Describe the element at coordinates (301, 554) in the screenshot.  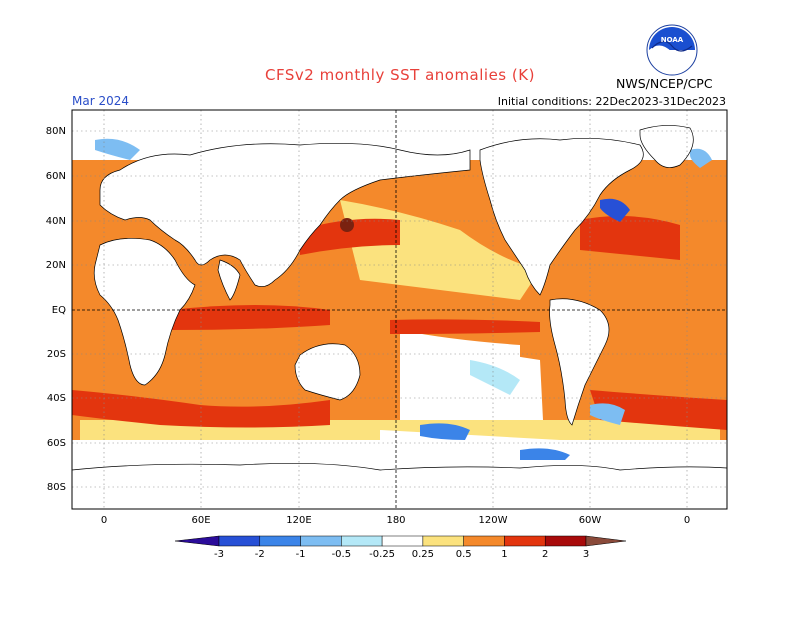
I see `colorbar-tick-label: -1` at that location.